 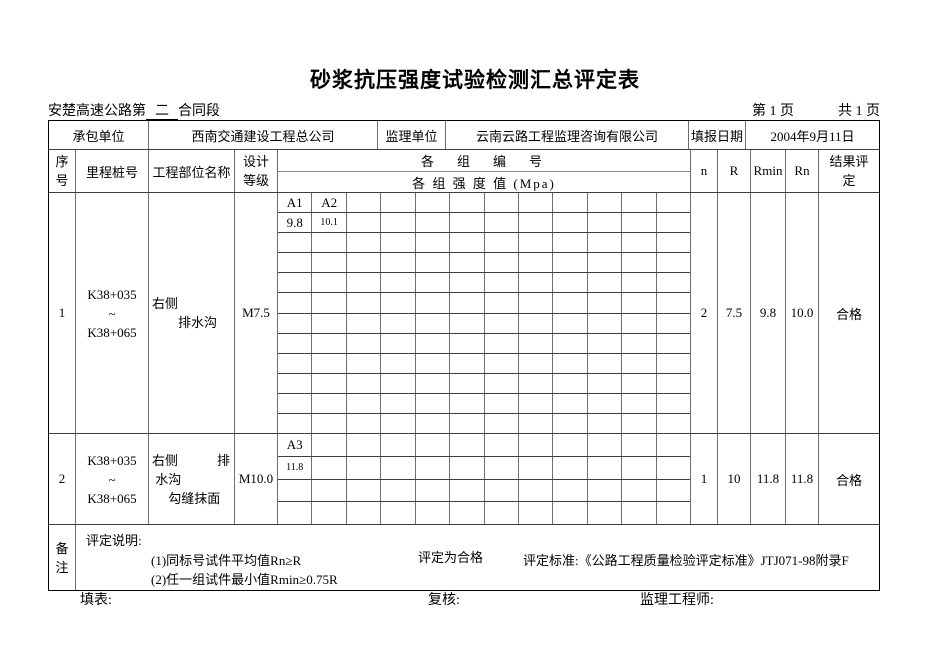 What do you see at coordinates (484, 223) in the screenshot?
I see `group-grid-row: 9.8 10.1` at bounding box center [484, 223].